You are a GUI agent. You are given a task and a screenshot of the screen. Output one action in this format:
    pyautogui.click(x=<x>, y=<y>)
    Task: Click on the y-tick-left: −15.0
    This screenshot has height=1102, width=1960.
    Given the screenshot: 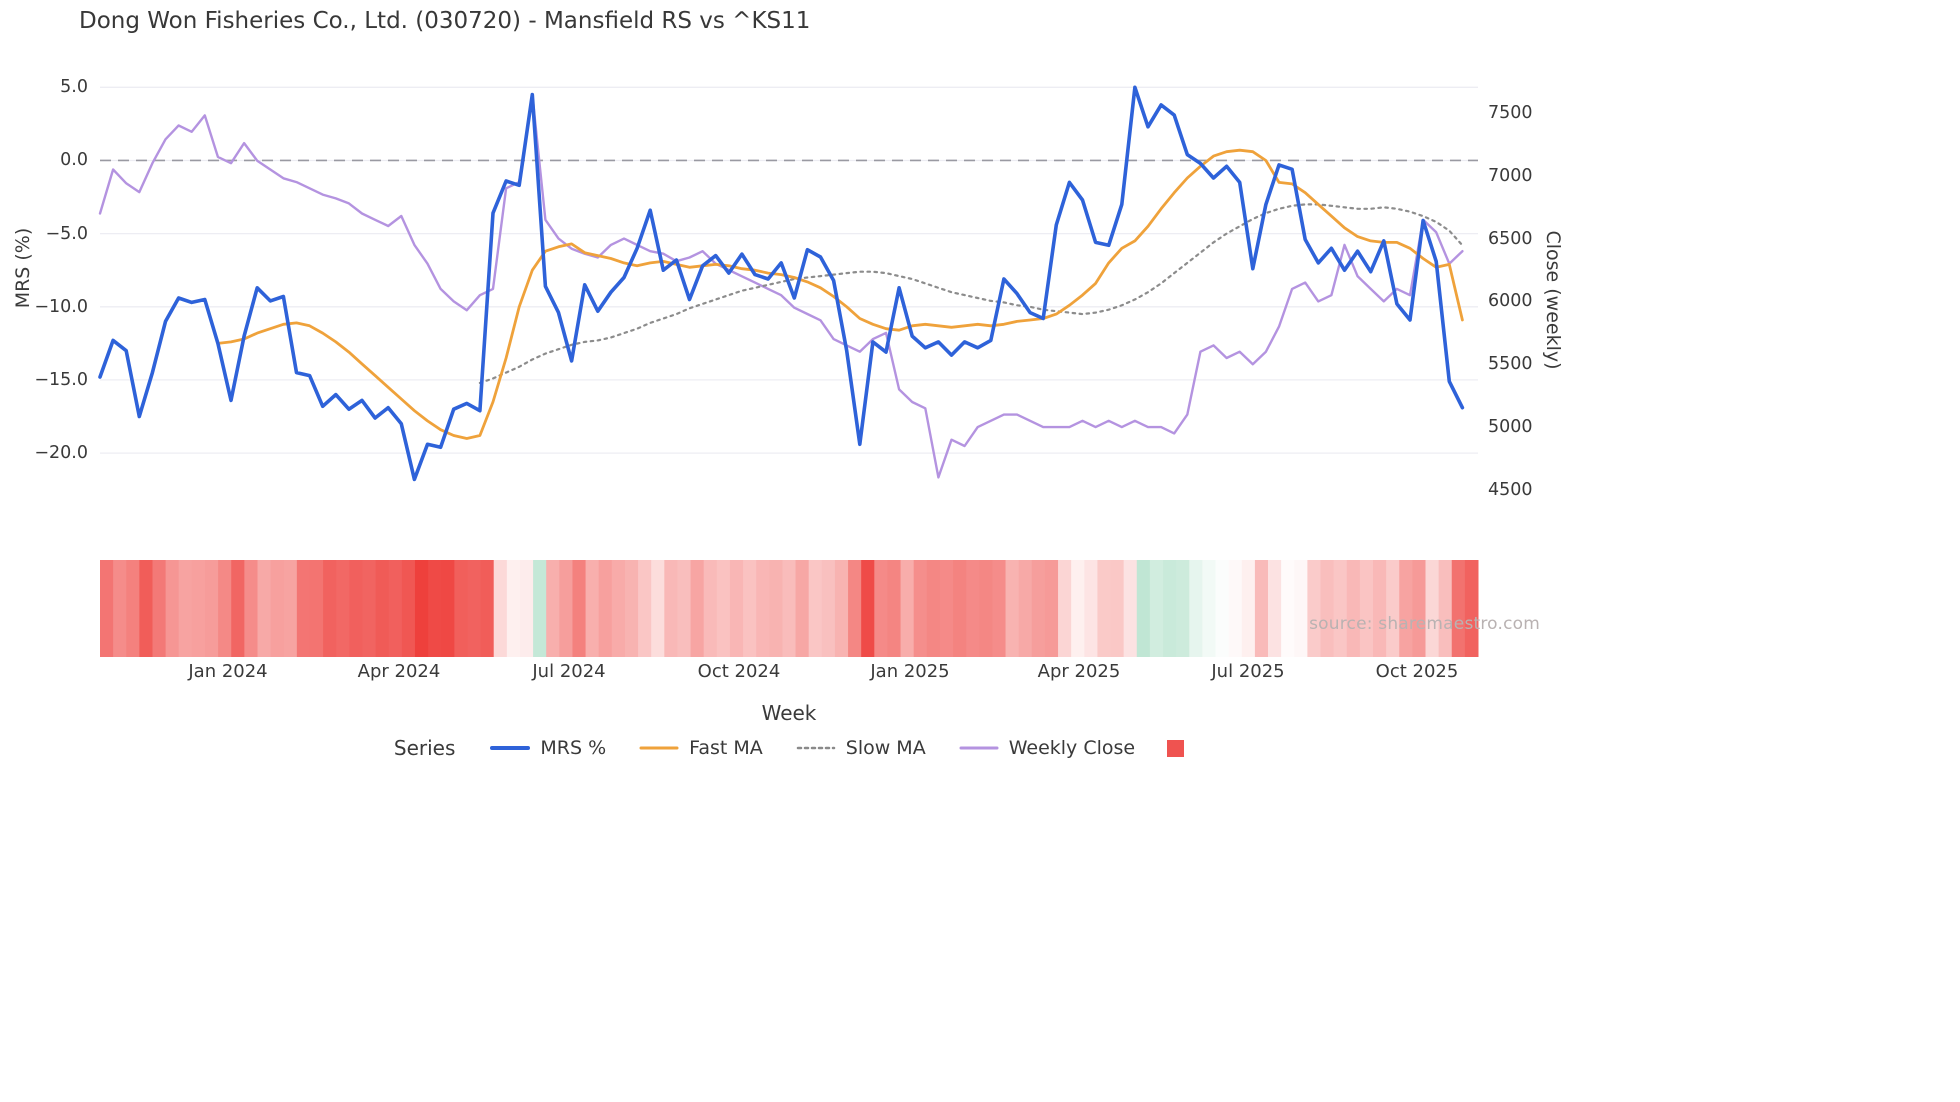 What is the action you would take?
    pyautogui.click(x=61, y=380)
    